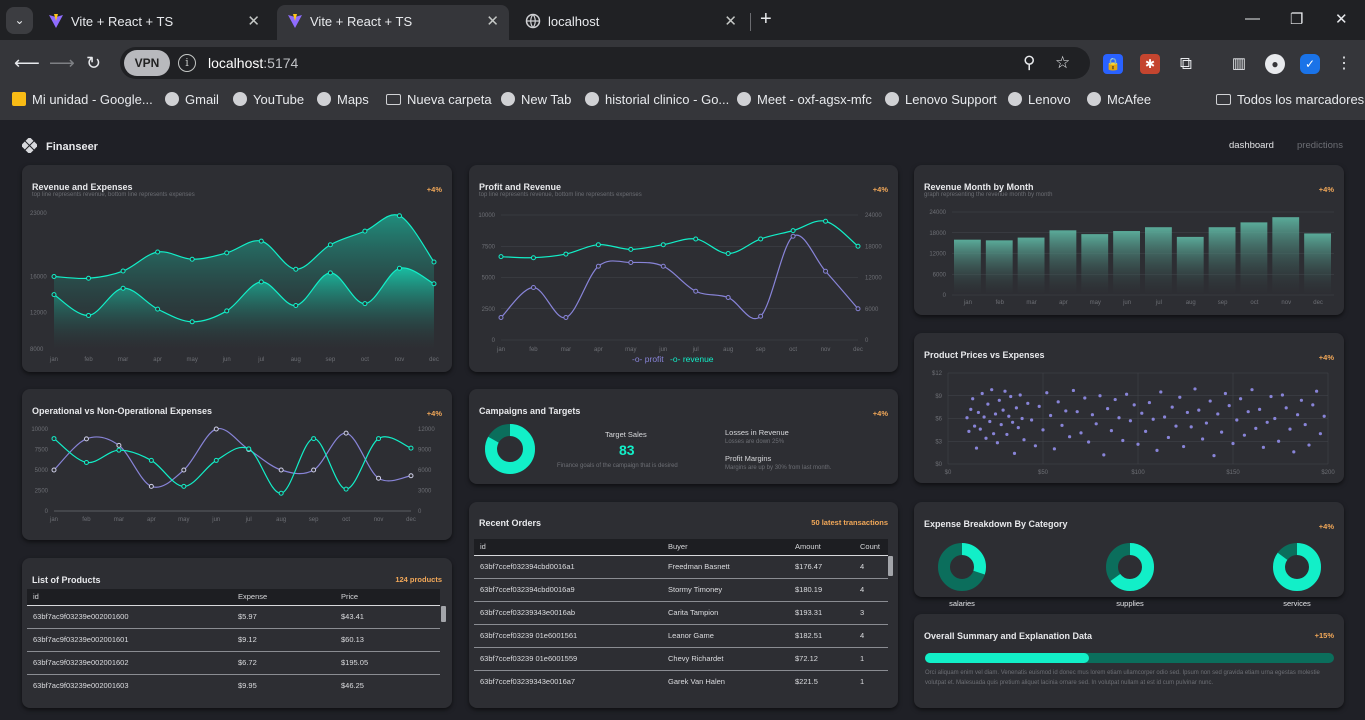 Image resolution: width=1365 pixels, height=720 pixels. What do you see at coordinates (1344, 63) in the screenshot?
I see `menu-icon: ⋮` at bounding box center [1344, 63].